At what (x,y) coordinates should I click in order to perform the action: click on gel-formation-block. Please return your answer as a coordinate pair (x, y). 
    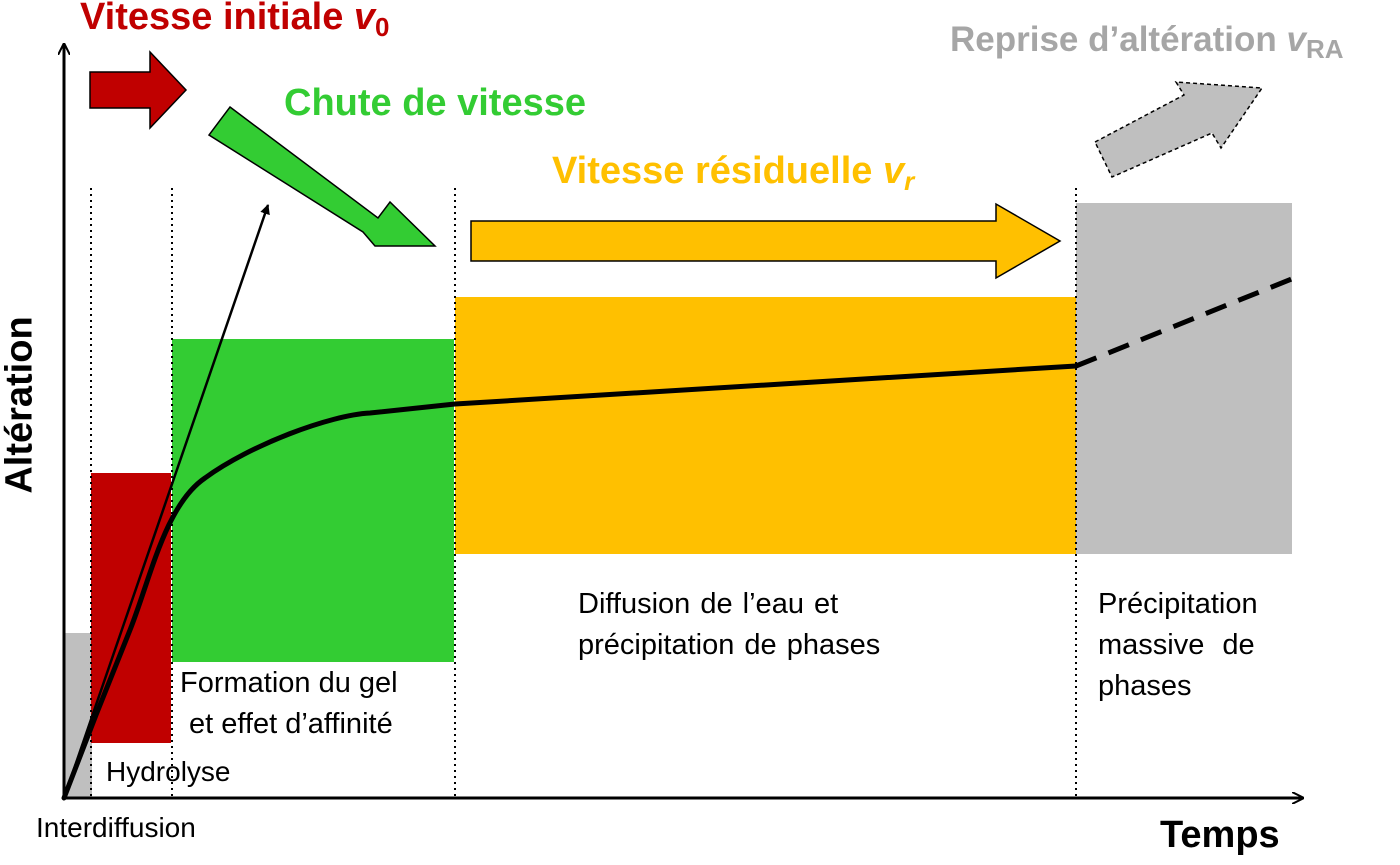
    Looking at the image, I should click on (313, 500).